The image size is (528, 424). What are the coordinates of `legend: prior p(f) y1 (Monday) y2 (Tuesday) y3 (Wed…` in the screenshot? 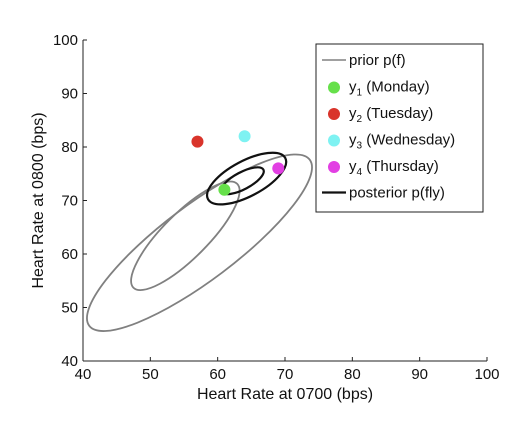 It's located at (399, 128).